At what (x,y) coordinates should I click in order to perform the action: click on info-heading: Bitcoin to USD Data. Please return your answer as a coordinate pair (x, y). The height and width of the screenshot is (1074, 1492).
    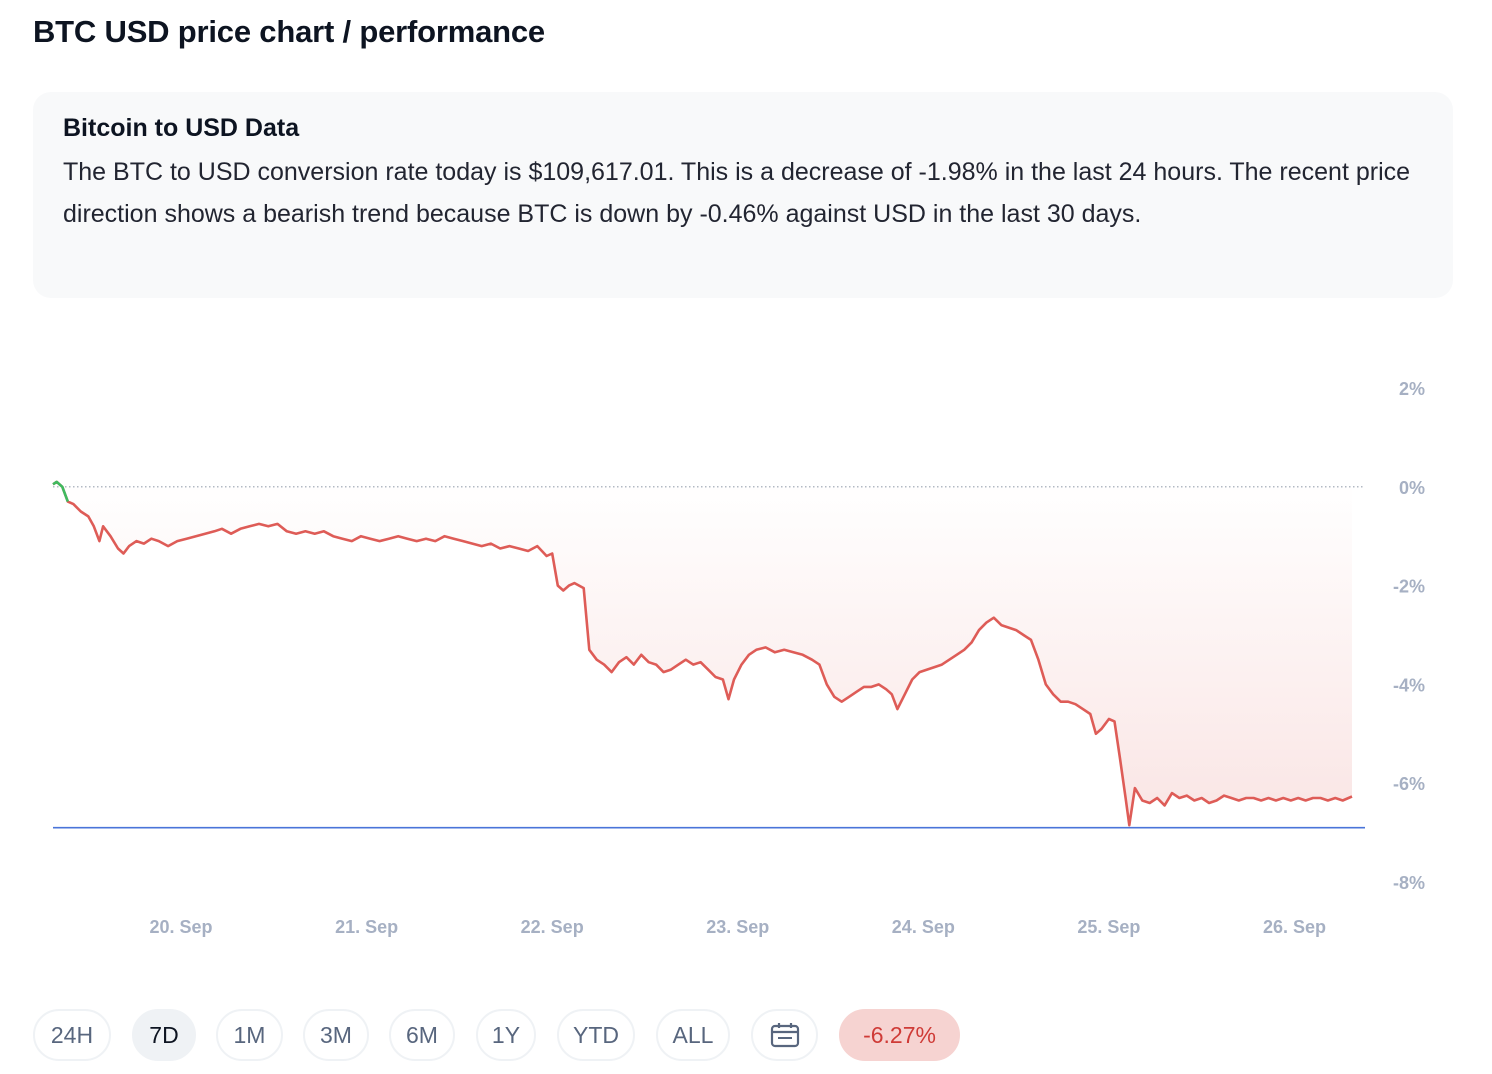
    Looking at the image, I should click on (181, 128).